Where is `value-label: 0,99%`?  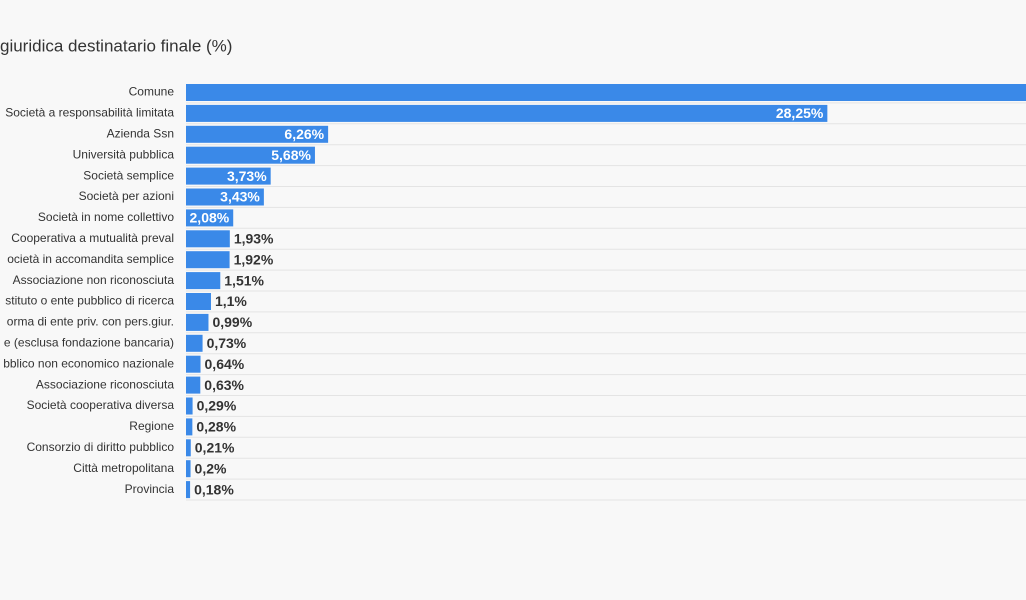 value-label: 0,99% is located at coordinates (232, 322).